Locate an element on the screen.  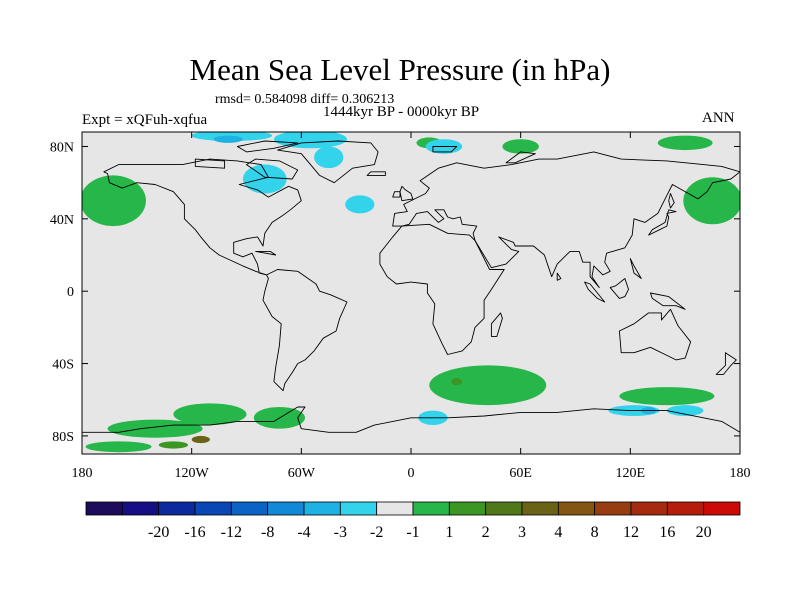
coastline-sumatra is located at coordinates (595, 292).